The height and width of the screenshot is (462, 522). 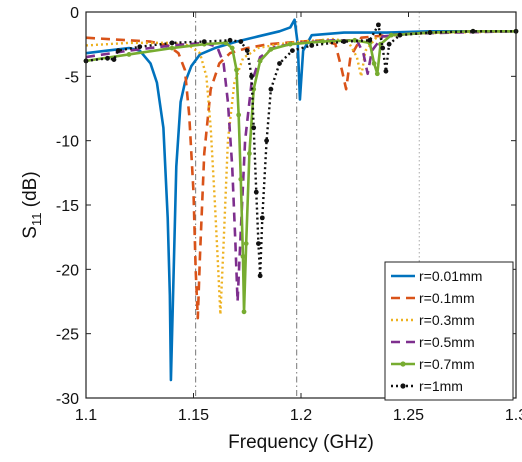 What do you see at coordinates (301, 442) in the screenshot?
I see `x-axis-title: Frequency (GHz)` at bounding box center [301, 442].